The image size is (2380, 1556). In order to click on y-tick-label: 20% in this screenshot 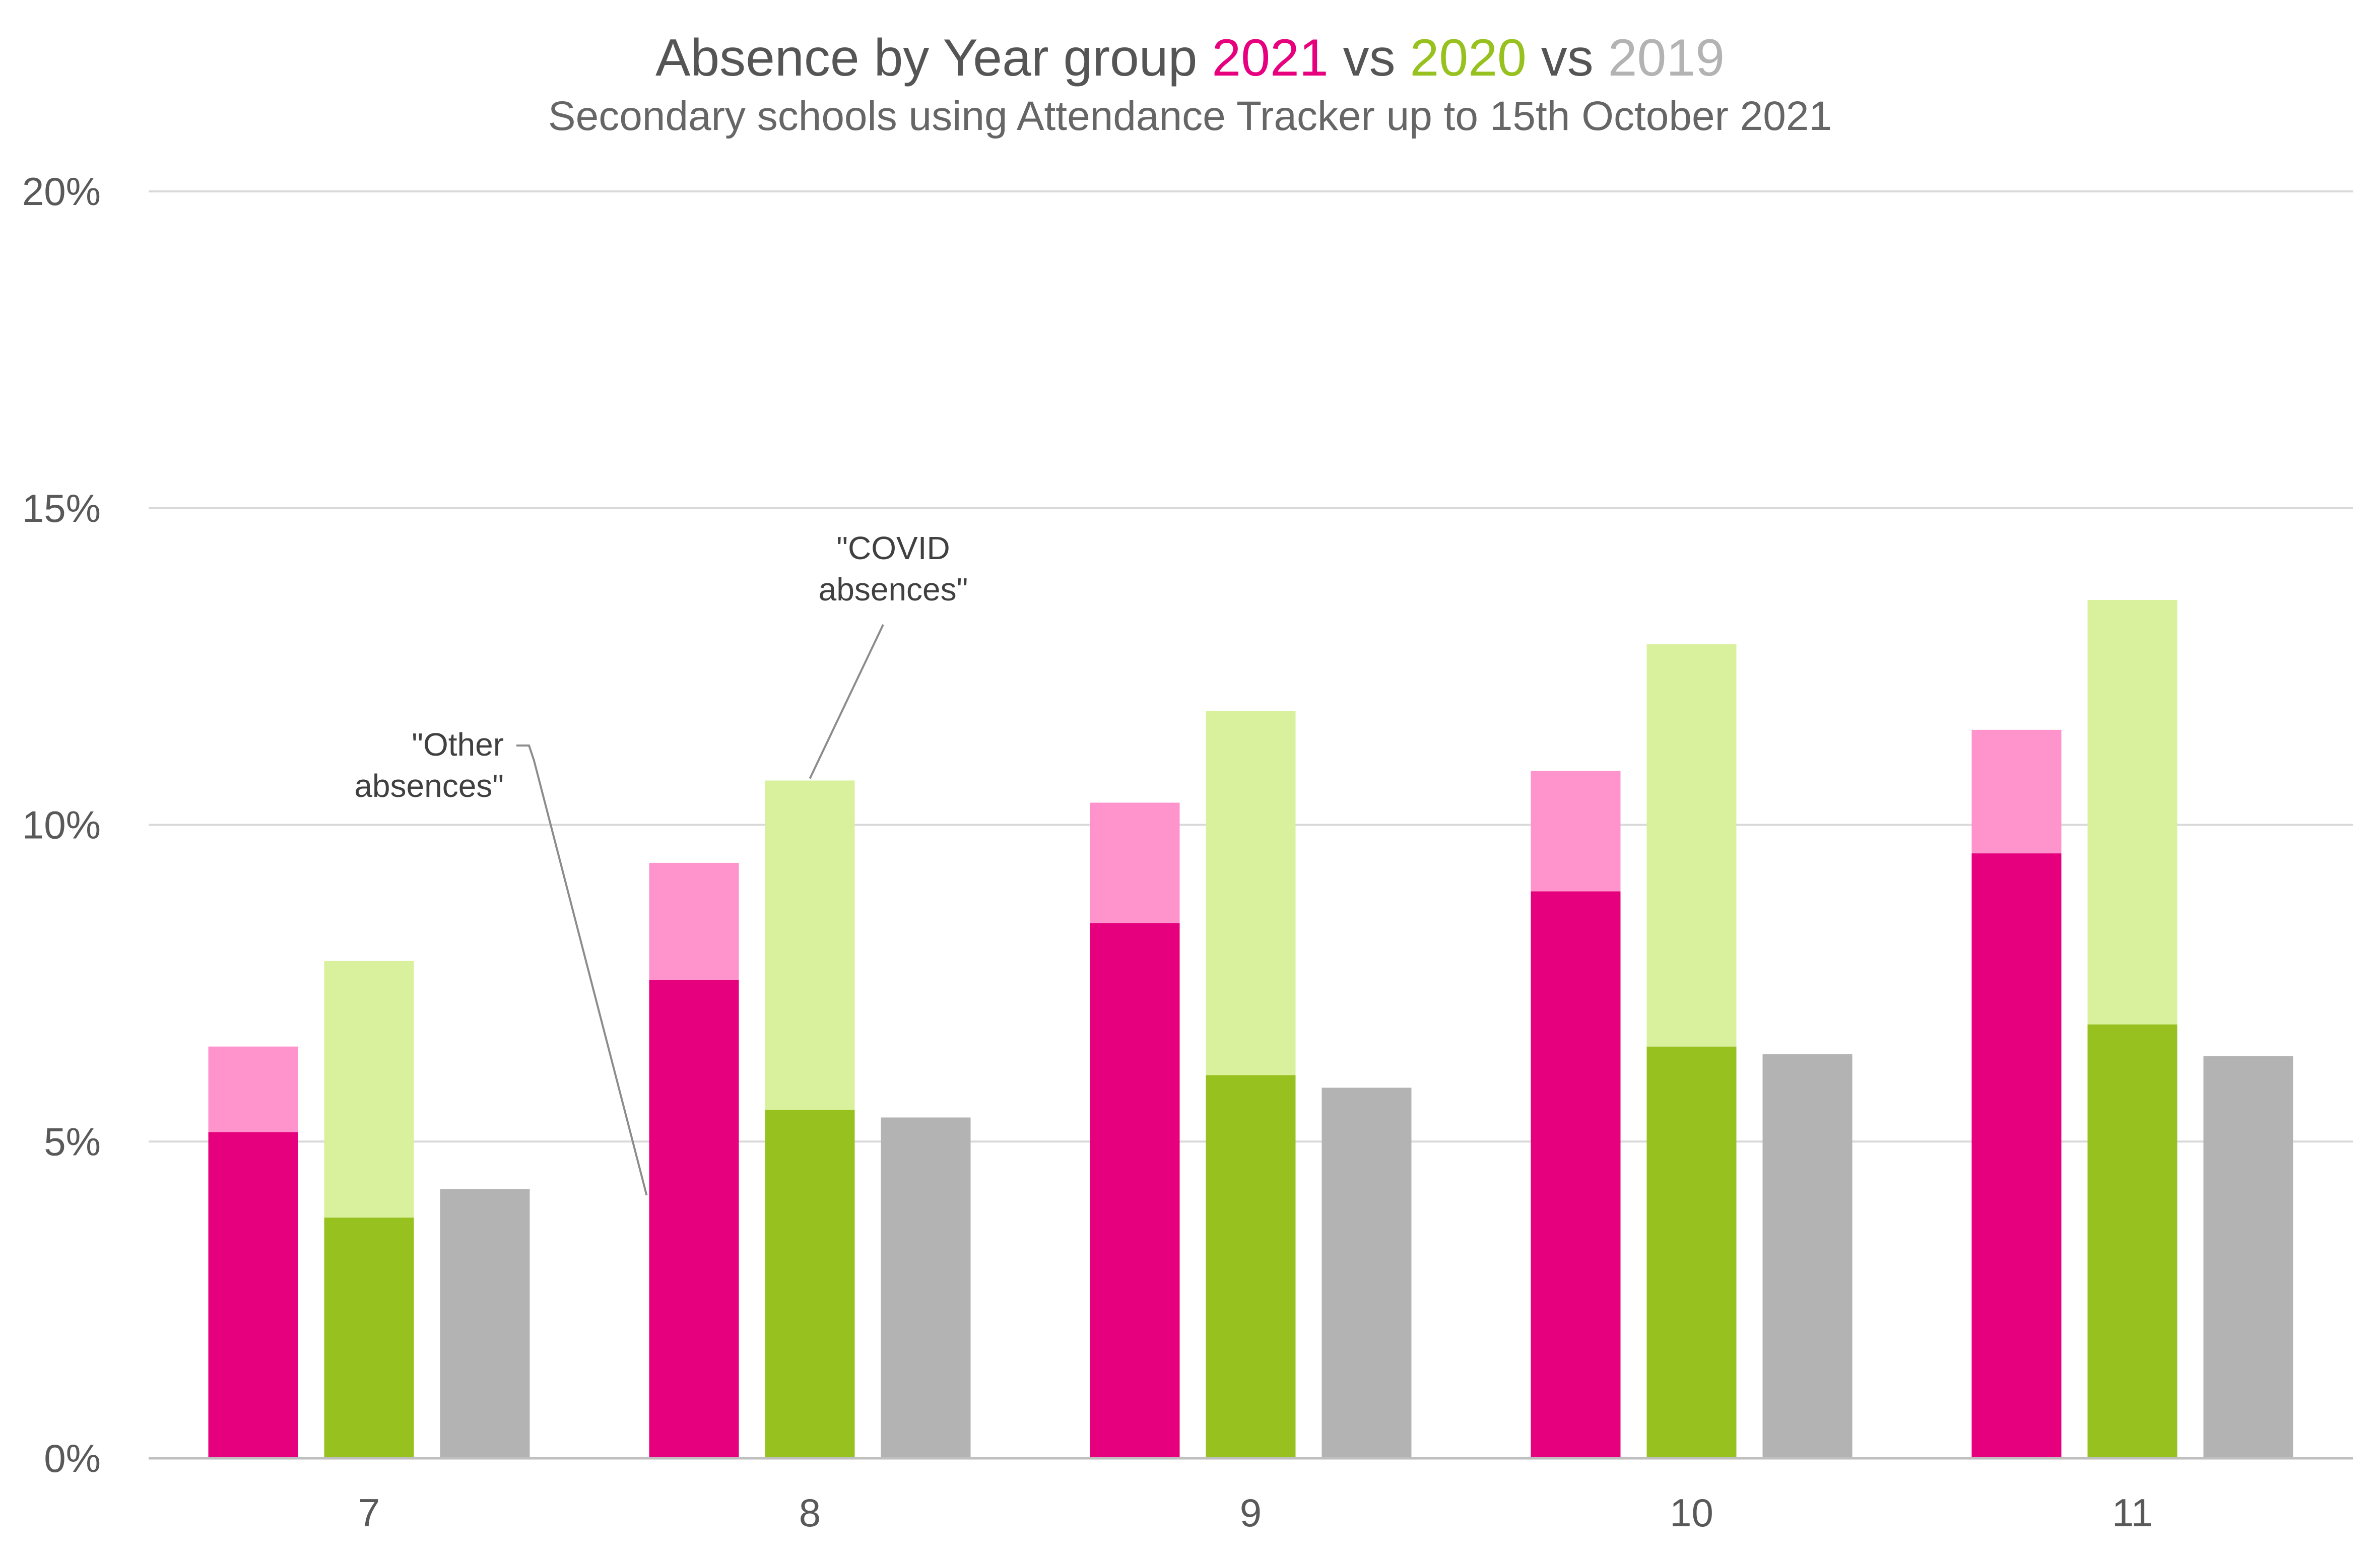, I will do `click(61, 191)`.